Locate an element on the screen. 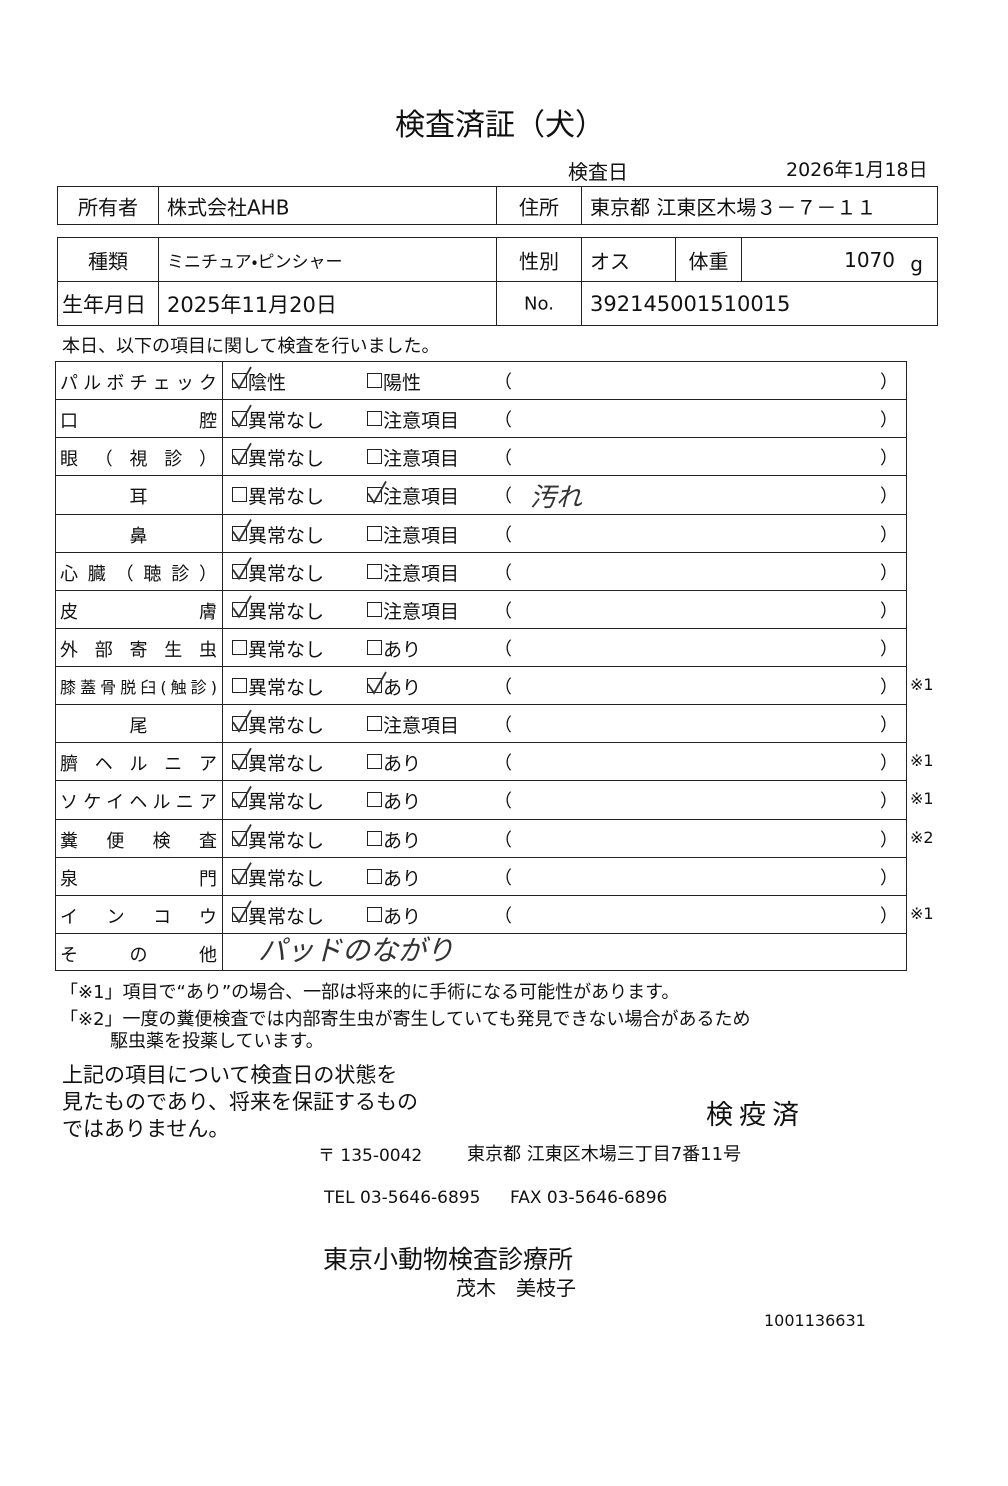 This screenshot has width=1008, height=1486. cell: 生年月日 is located at coordinates (108, 303).